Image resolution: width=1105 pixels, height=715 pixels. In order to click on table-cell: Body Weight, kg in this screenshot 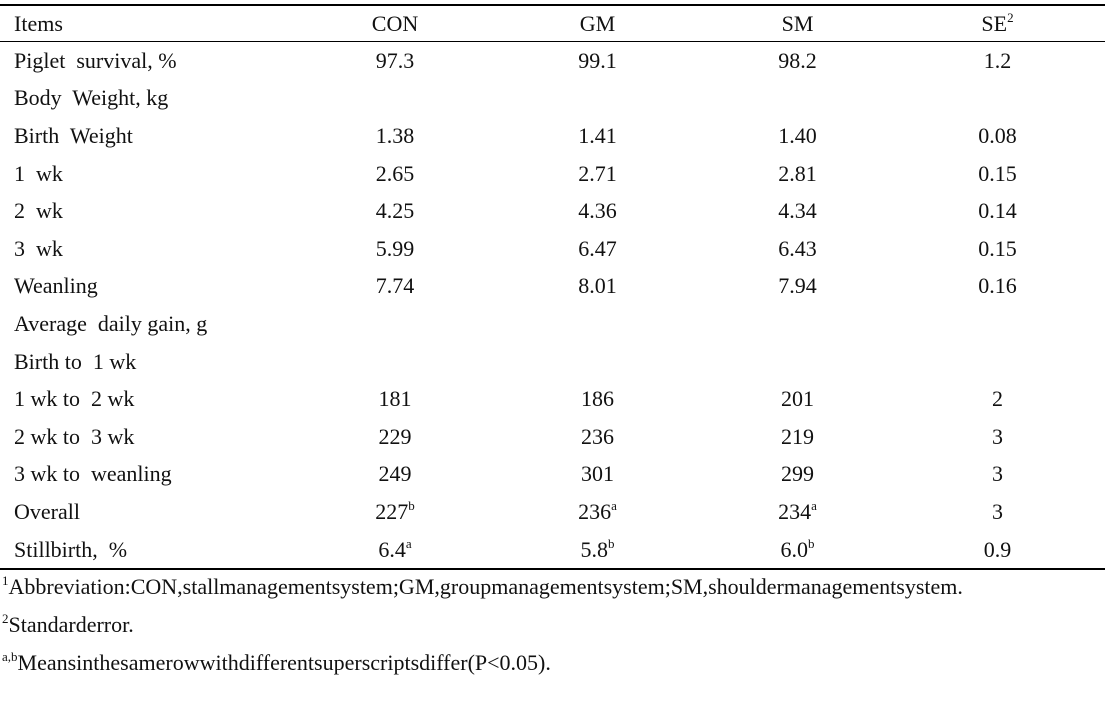, I will do `click(91, 98)`.